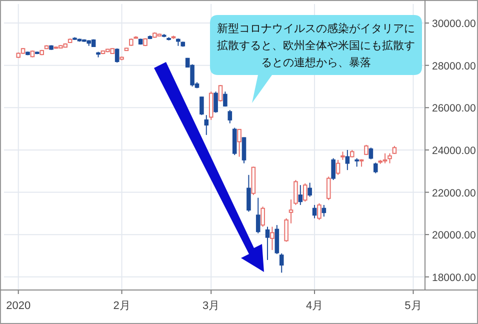  What do you see at coordinates (454, 150) in the screenshot?
I see `y-tick-label: 24000.00` at bounding box center [454, 150].